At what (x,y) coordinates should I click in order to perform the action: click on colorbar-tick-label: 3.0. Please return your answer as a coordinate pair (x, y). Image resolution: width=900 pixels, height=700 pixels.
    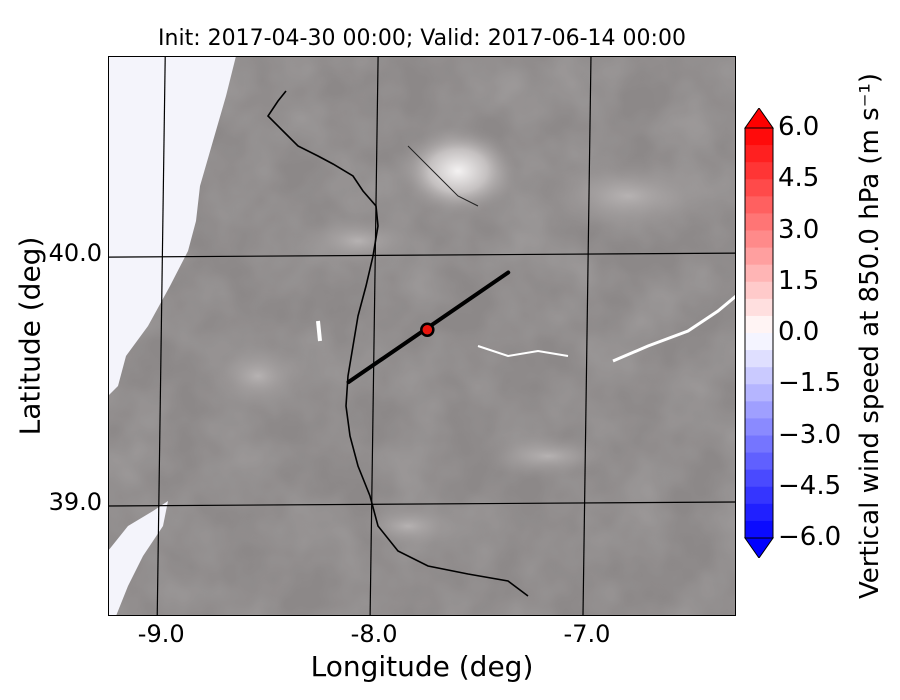
    Looking at the image, I should click on (799, 229).